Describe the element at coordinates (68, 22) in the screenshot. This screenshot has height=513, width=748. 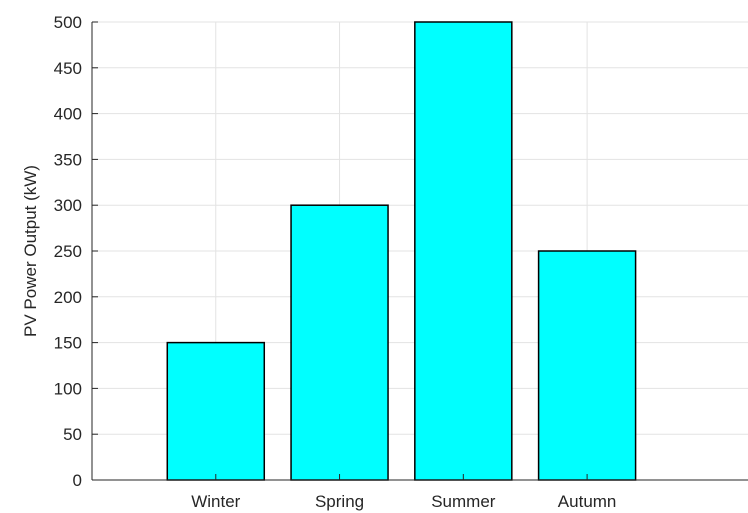
I see `y-tick-label: 500` at that location.